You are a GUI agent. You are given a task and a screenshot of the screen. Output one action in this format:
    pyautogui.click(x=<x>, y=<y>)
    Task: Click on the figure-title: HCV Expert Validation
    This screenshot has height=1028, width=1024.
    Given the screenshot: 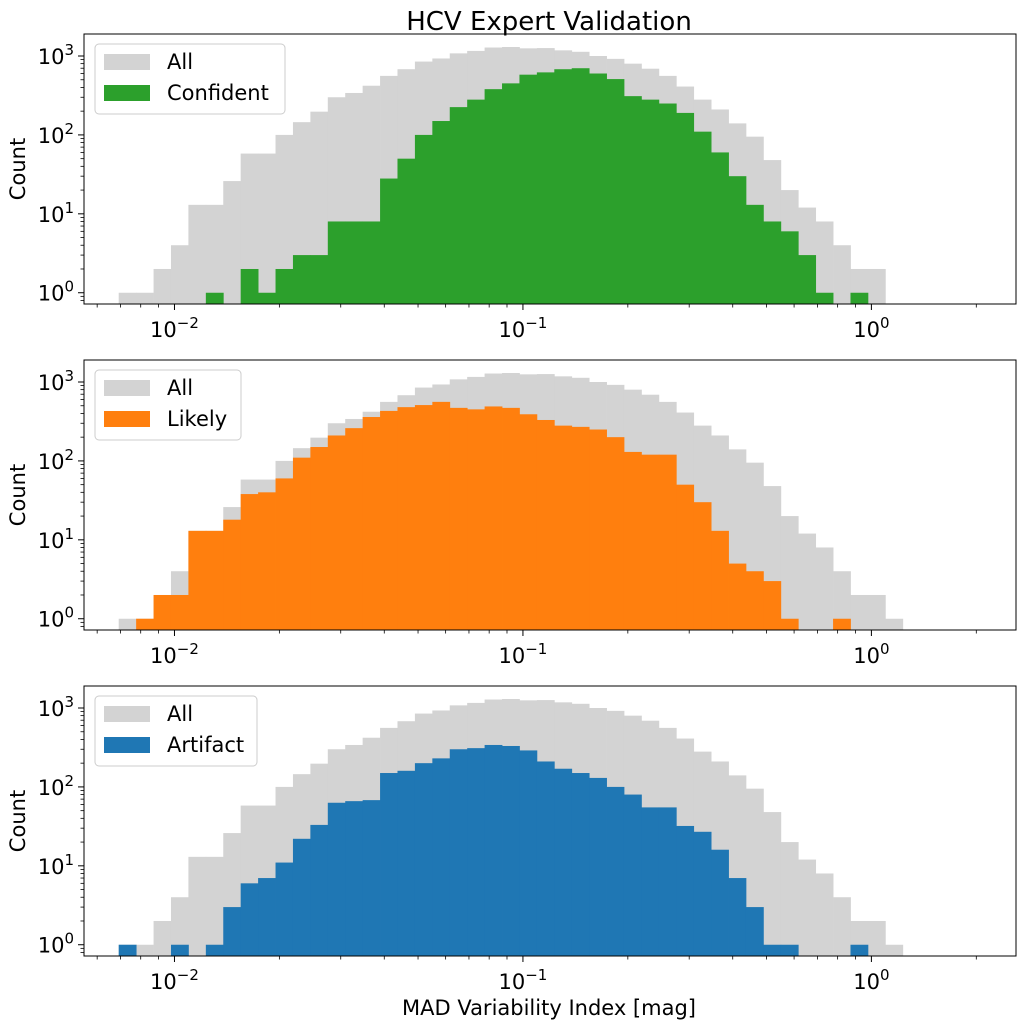 What is the action you would take?
    pyautogui.click(x=549, y=22)
    